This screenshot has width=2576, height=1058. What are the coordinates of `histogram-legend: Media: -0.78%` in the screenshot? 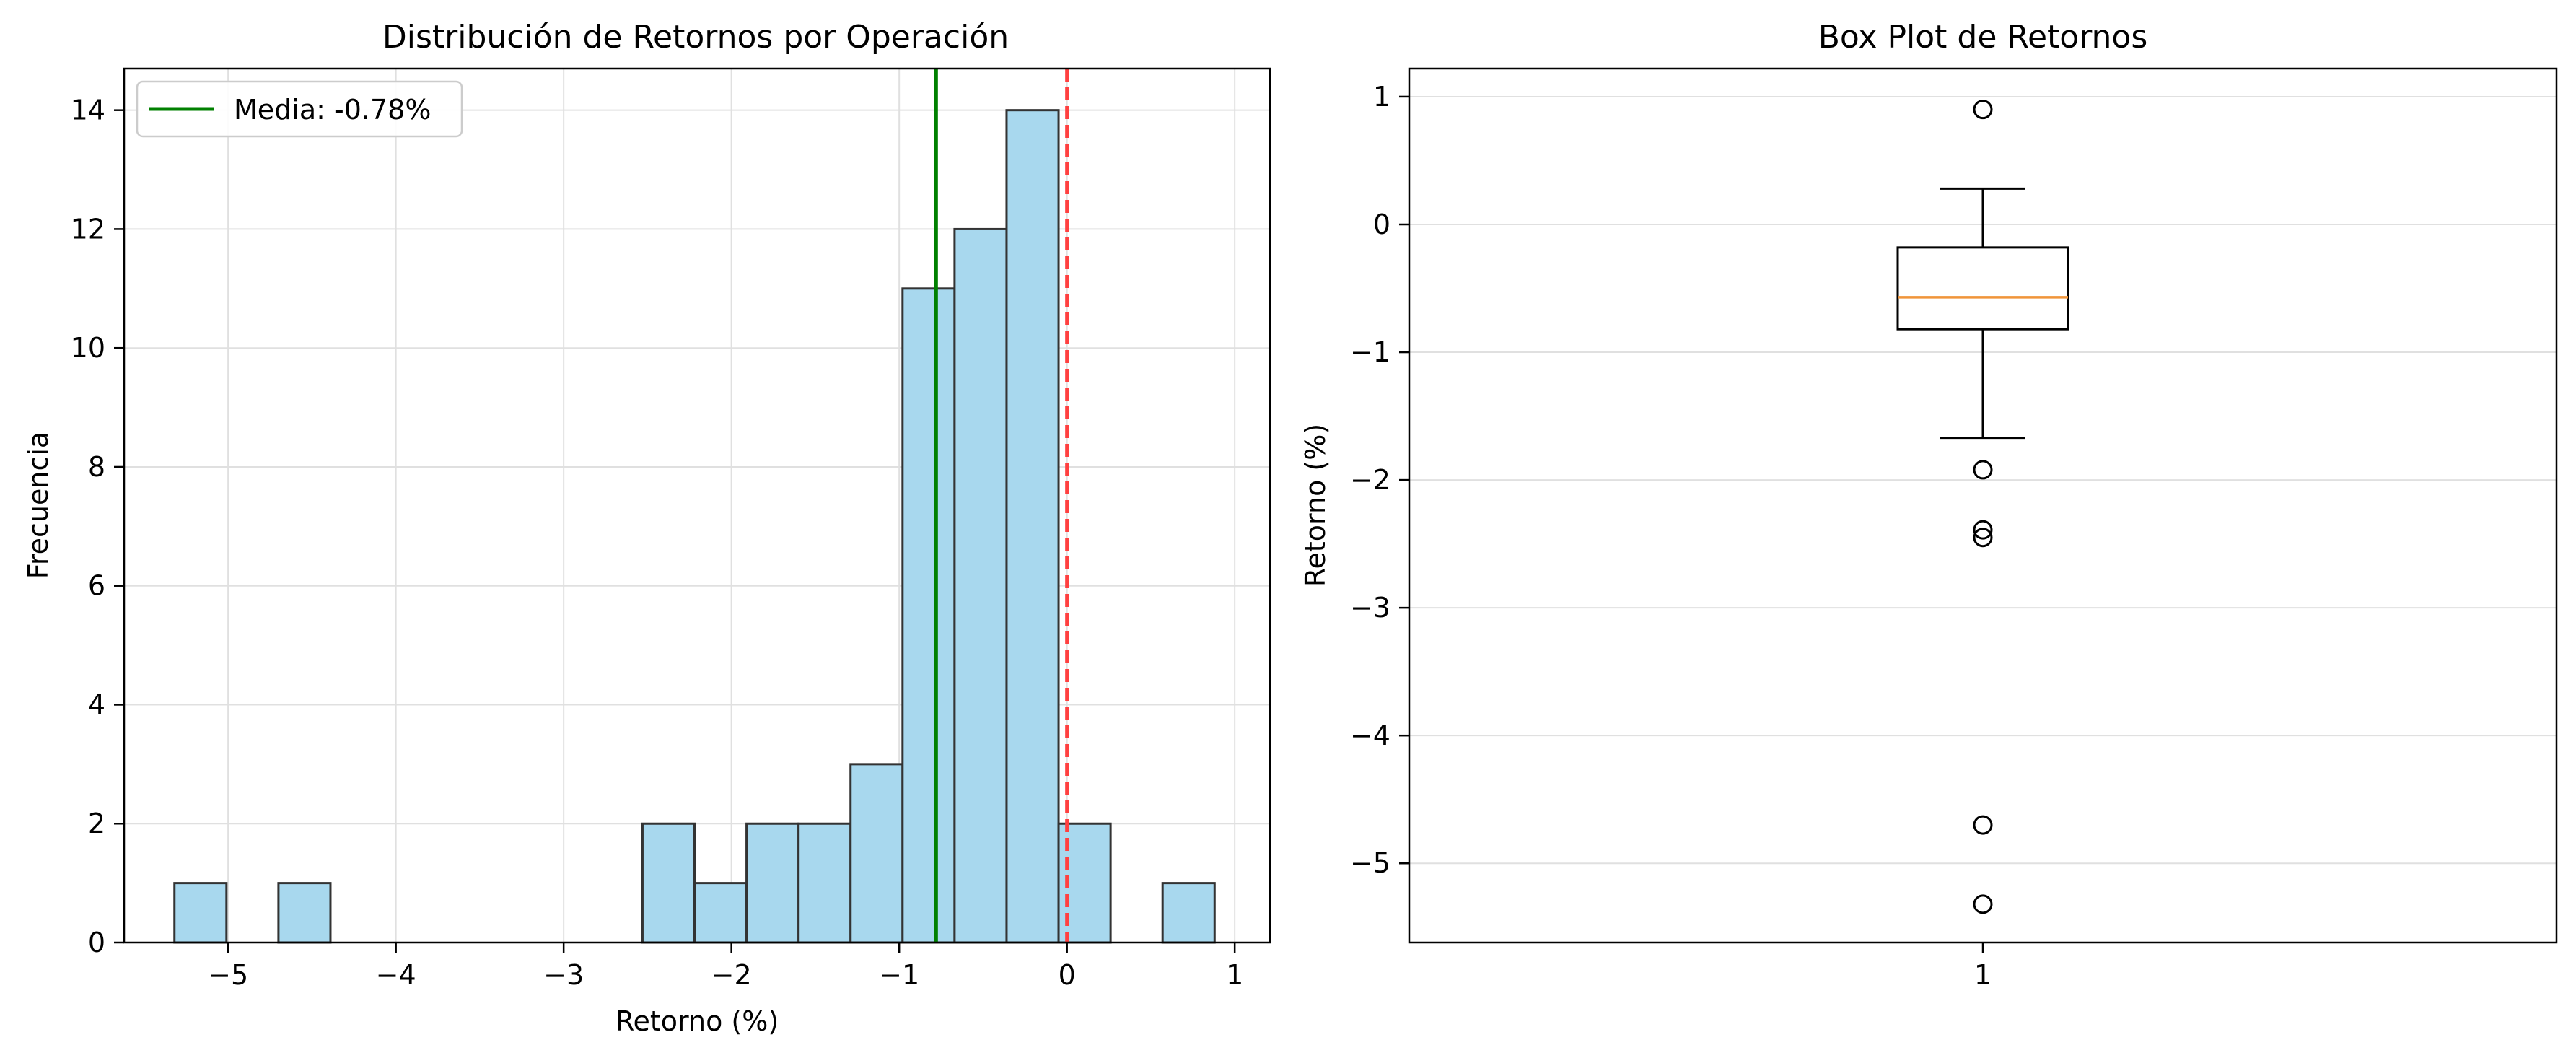 It's located at (299, 109).